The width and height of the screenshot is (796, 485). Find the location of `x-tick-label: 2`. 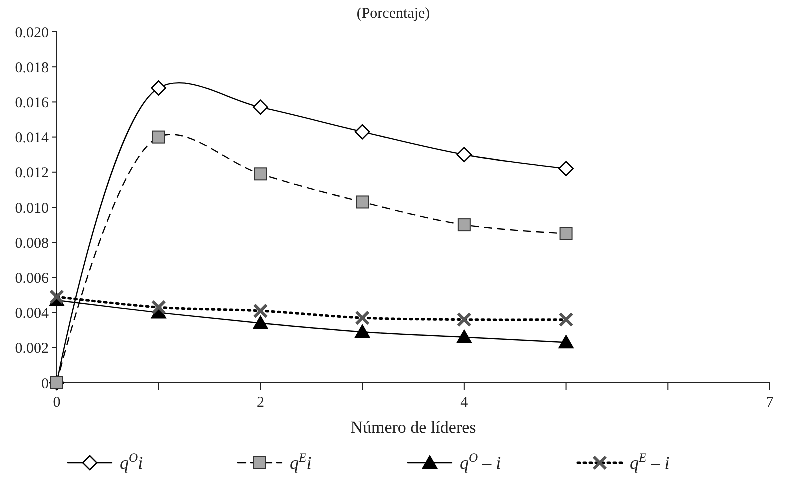

x-tick-label: 2 is located at coordinates (260, 403).